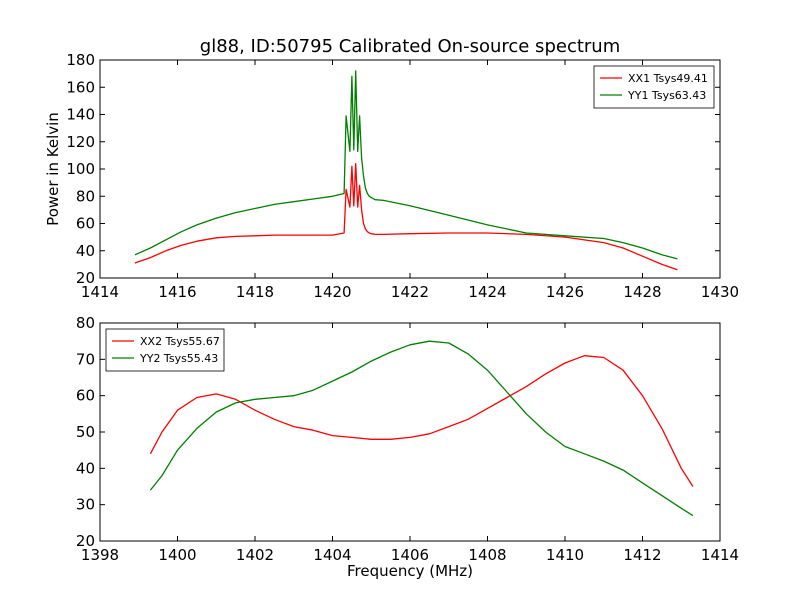  What do you see at coordinates (255, 555) in the screenshot?
I see `x-tick-label: 1402` at bounding box center [255, 555].